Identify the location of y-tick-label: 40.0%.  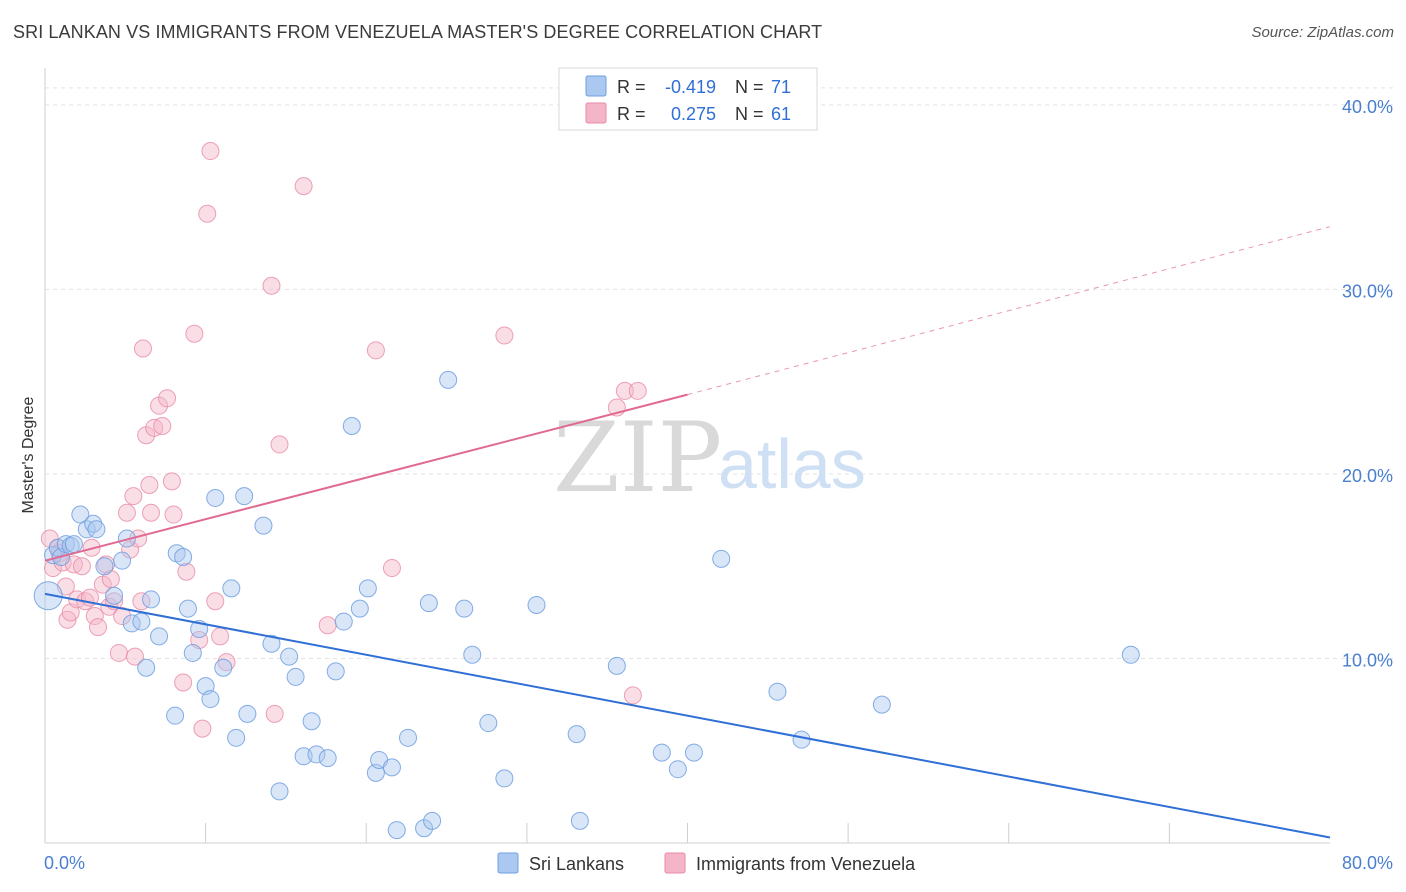
(1367, 107).